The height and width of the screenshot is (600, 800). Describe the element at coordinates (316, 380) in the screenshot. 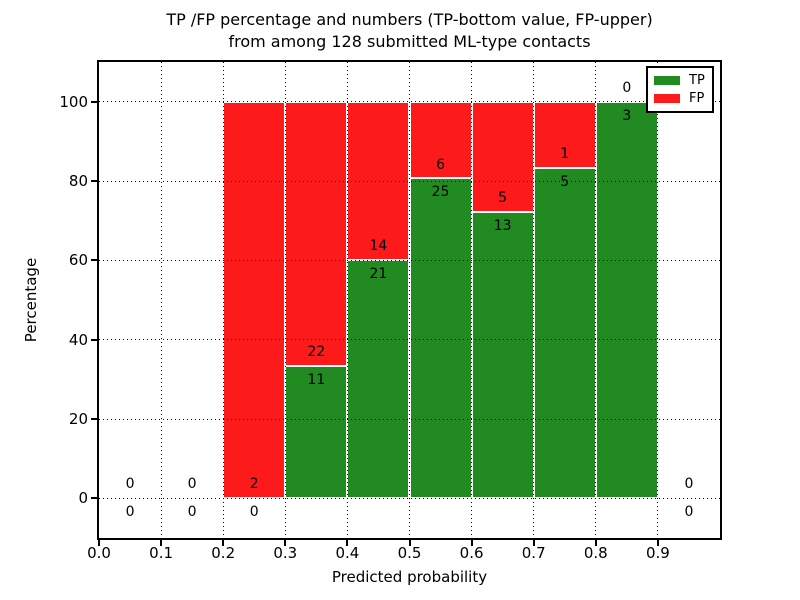

I see `tp-count-label: 11` at that location.